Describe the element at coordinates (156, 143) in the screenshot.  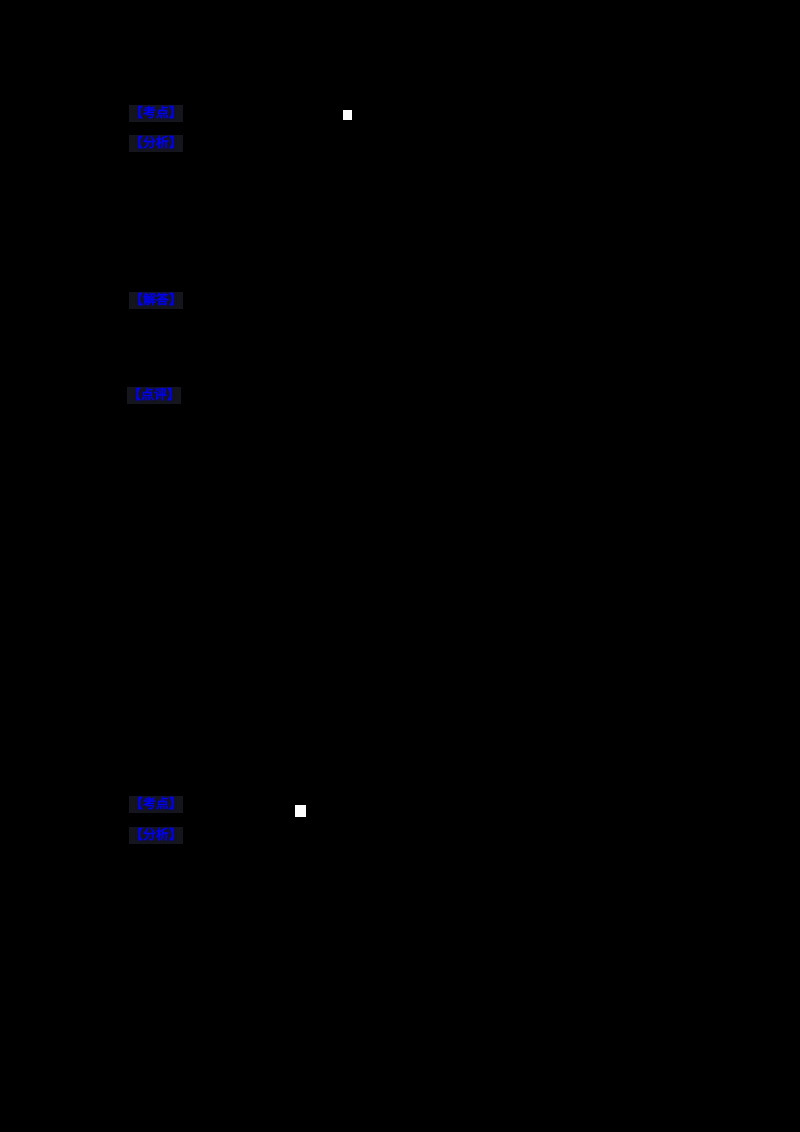
I see `section-label-analysis-1: 【分析】` at that location.